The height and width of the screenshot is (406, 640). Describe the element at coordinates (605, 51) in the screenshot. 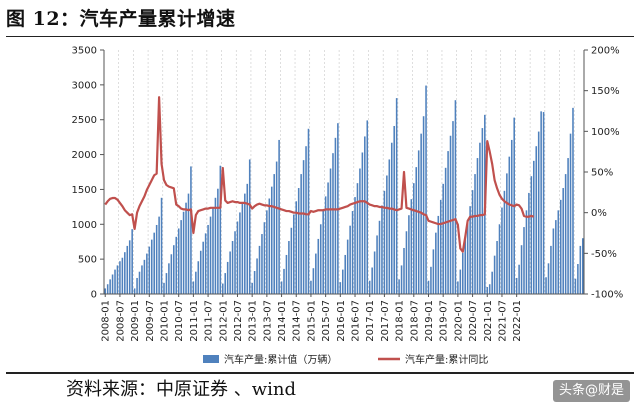

I see `right-tick-label: 200%` at that location.